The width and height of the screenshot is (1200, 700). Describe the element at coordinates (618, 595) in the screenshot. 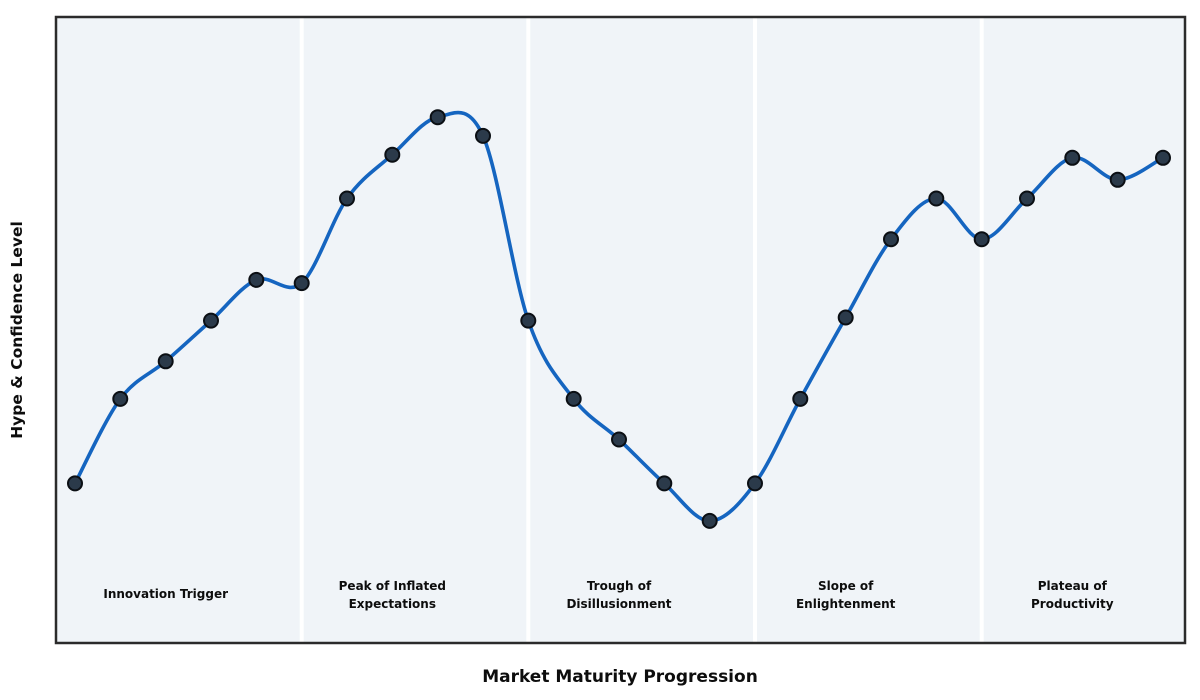

I see `phase-label: Trough of Disillusionment` at that location.